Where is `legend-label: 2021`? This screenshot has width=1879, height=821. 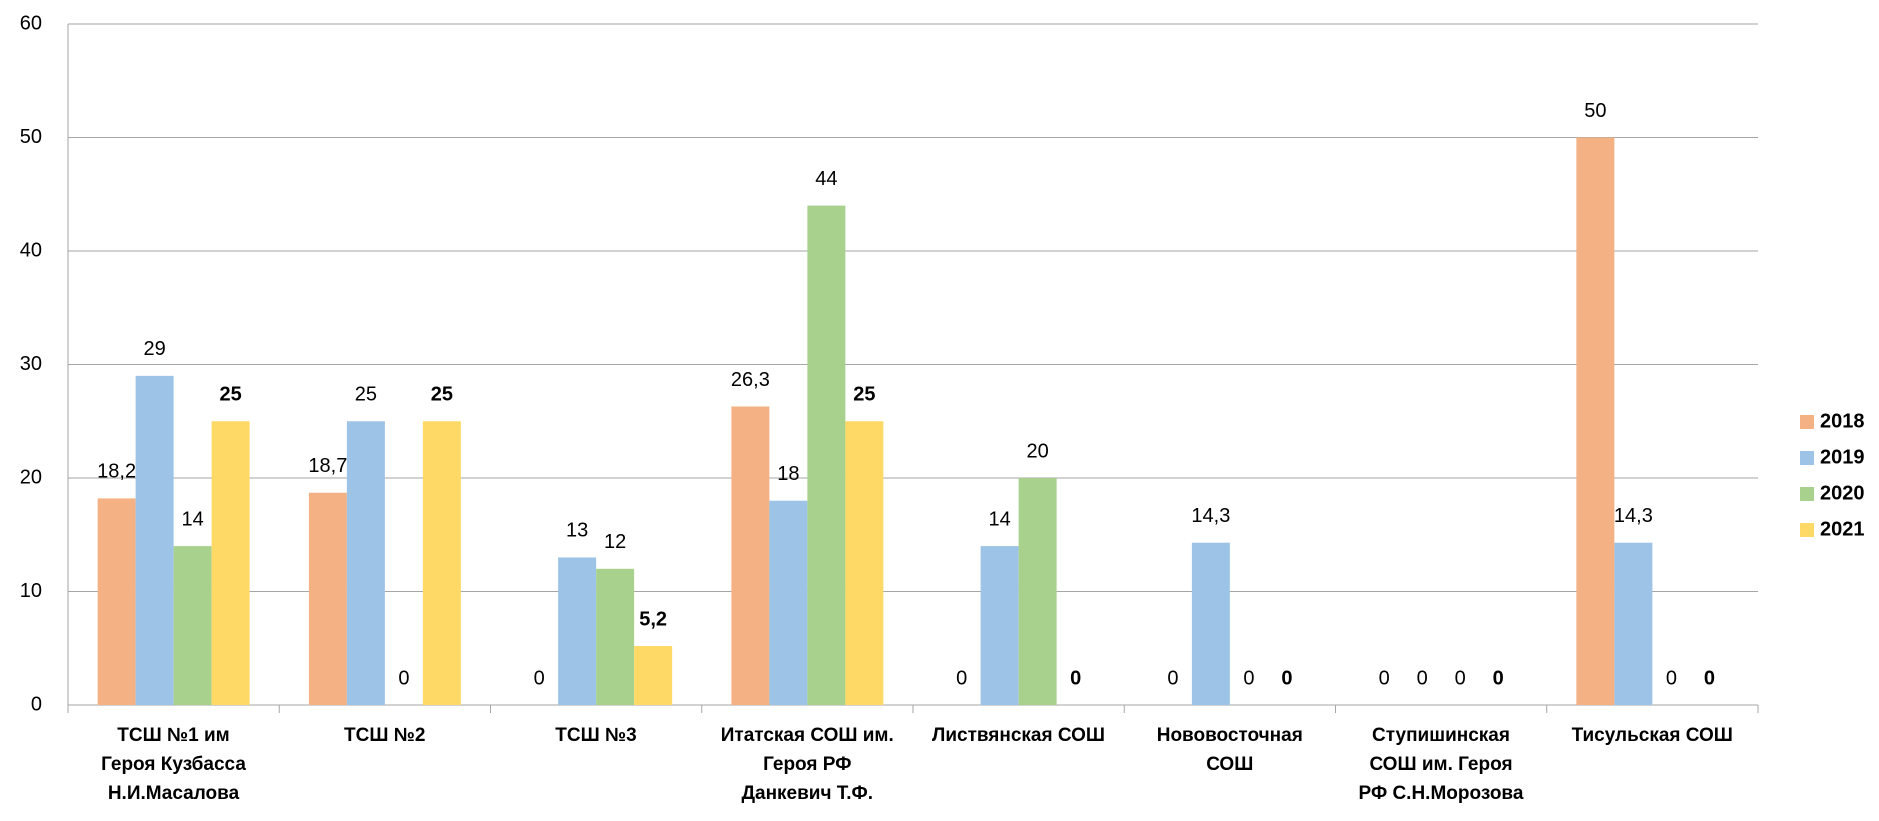
legend-label: 2021 is located at coordinates (1842, 529).